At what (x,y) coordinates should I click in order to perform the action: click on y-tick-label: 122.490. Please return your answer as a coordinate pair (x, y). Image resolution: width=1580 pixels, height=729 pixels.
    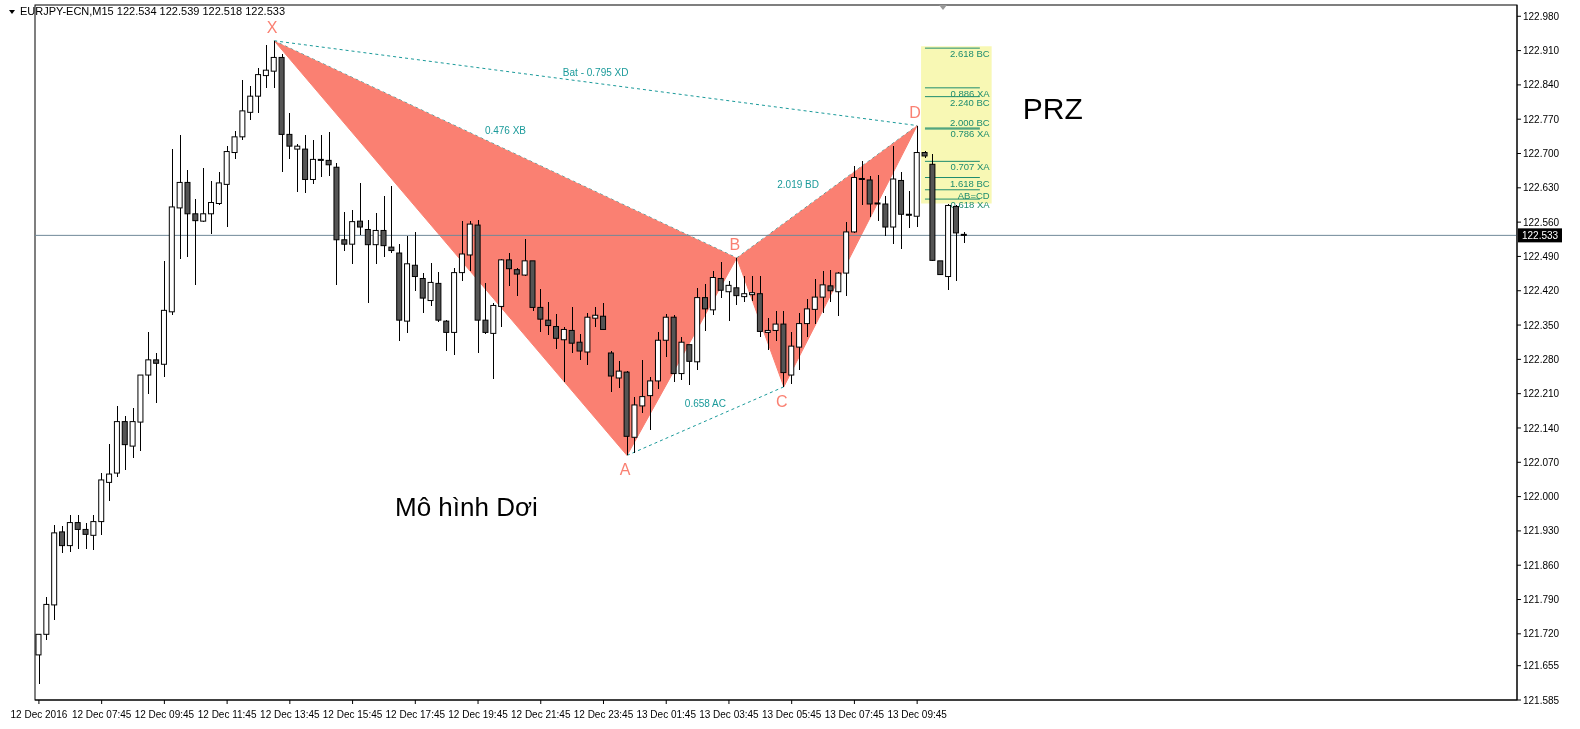
    Looking at the image, I should click on (1541, 256).